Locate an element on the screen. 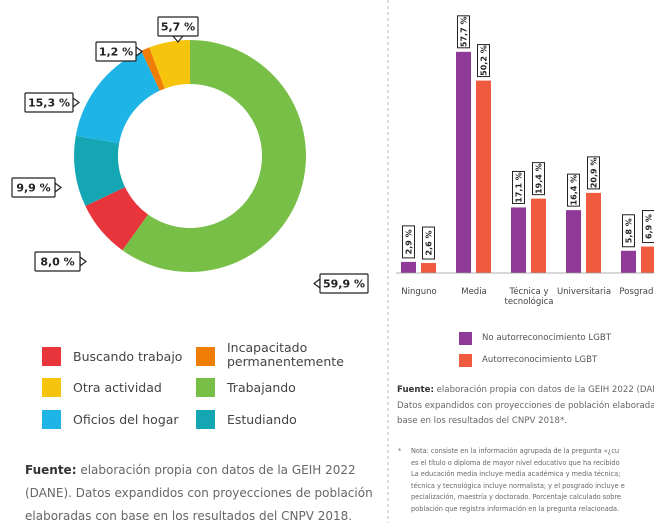  value-label: 59,9 % is located at coordinates (344, 284).